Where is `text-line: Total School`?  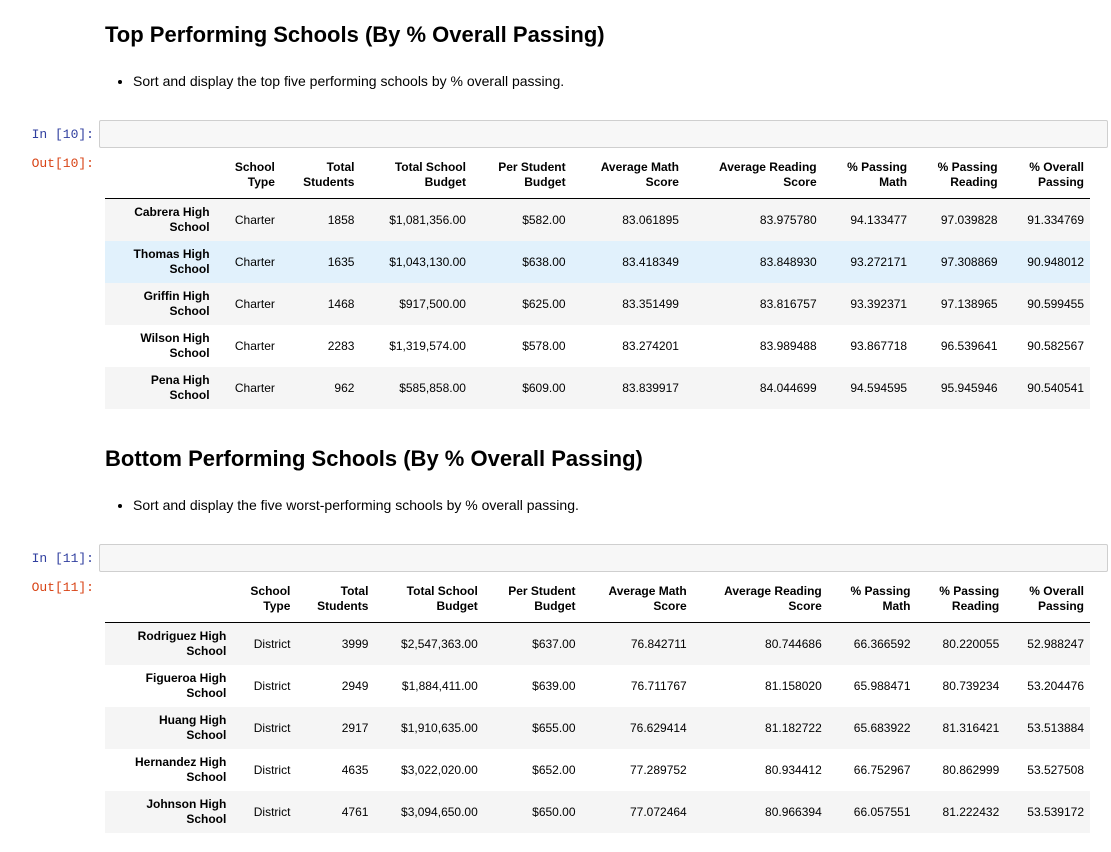 text-line: Total School is located at coordinates (442, 591).